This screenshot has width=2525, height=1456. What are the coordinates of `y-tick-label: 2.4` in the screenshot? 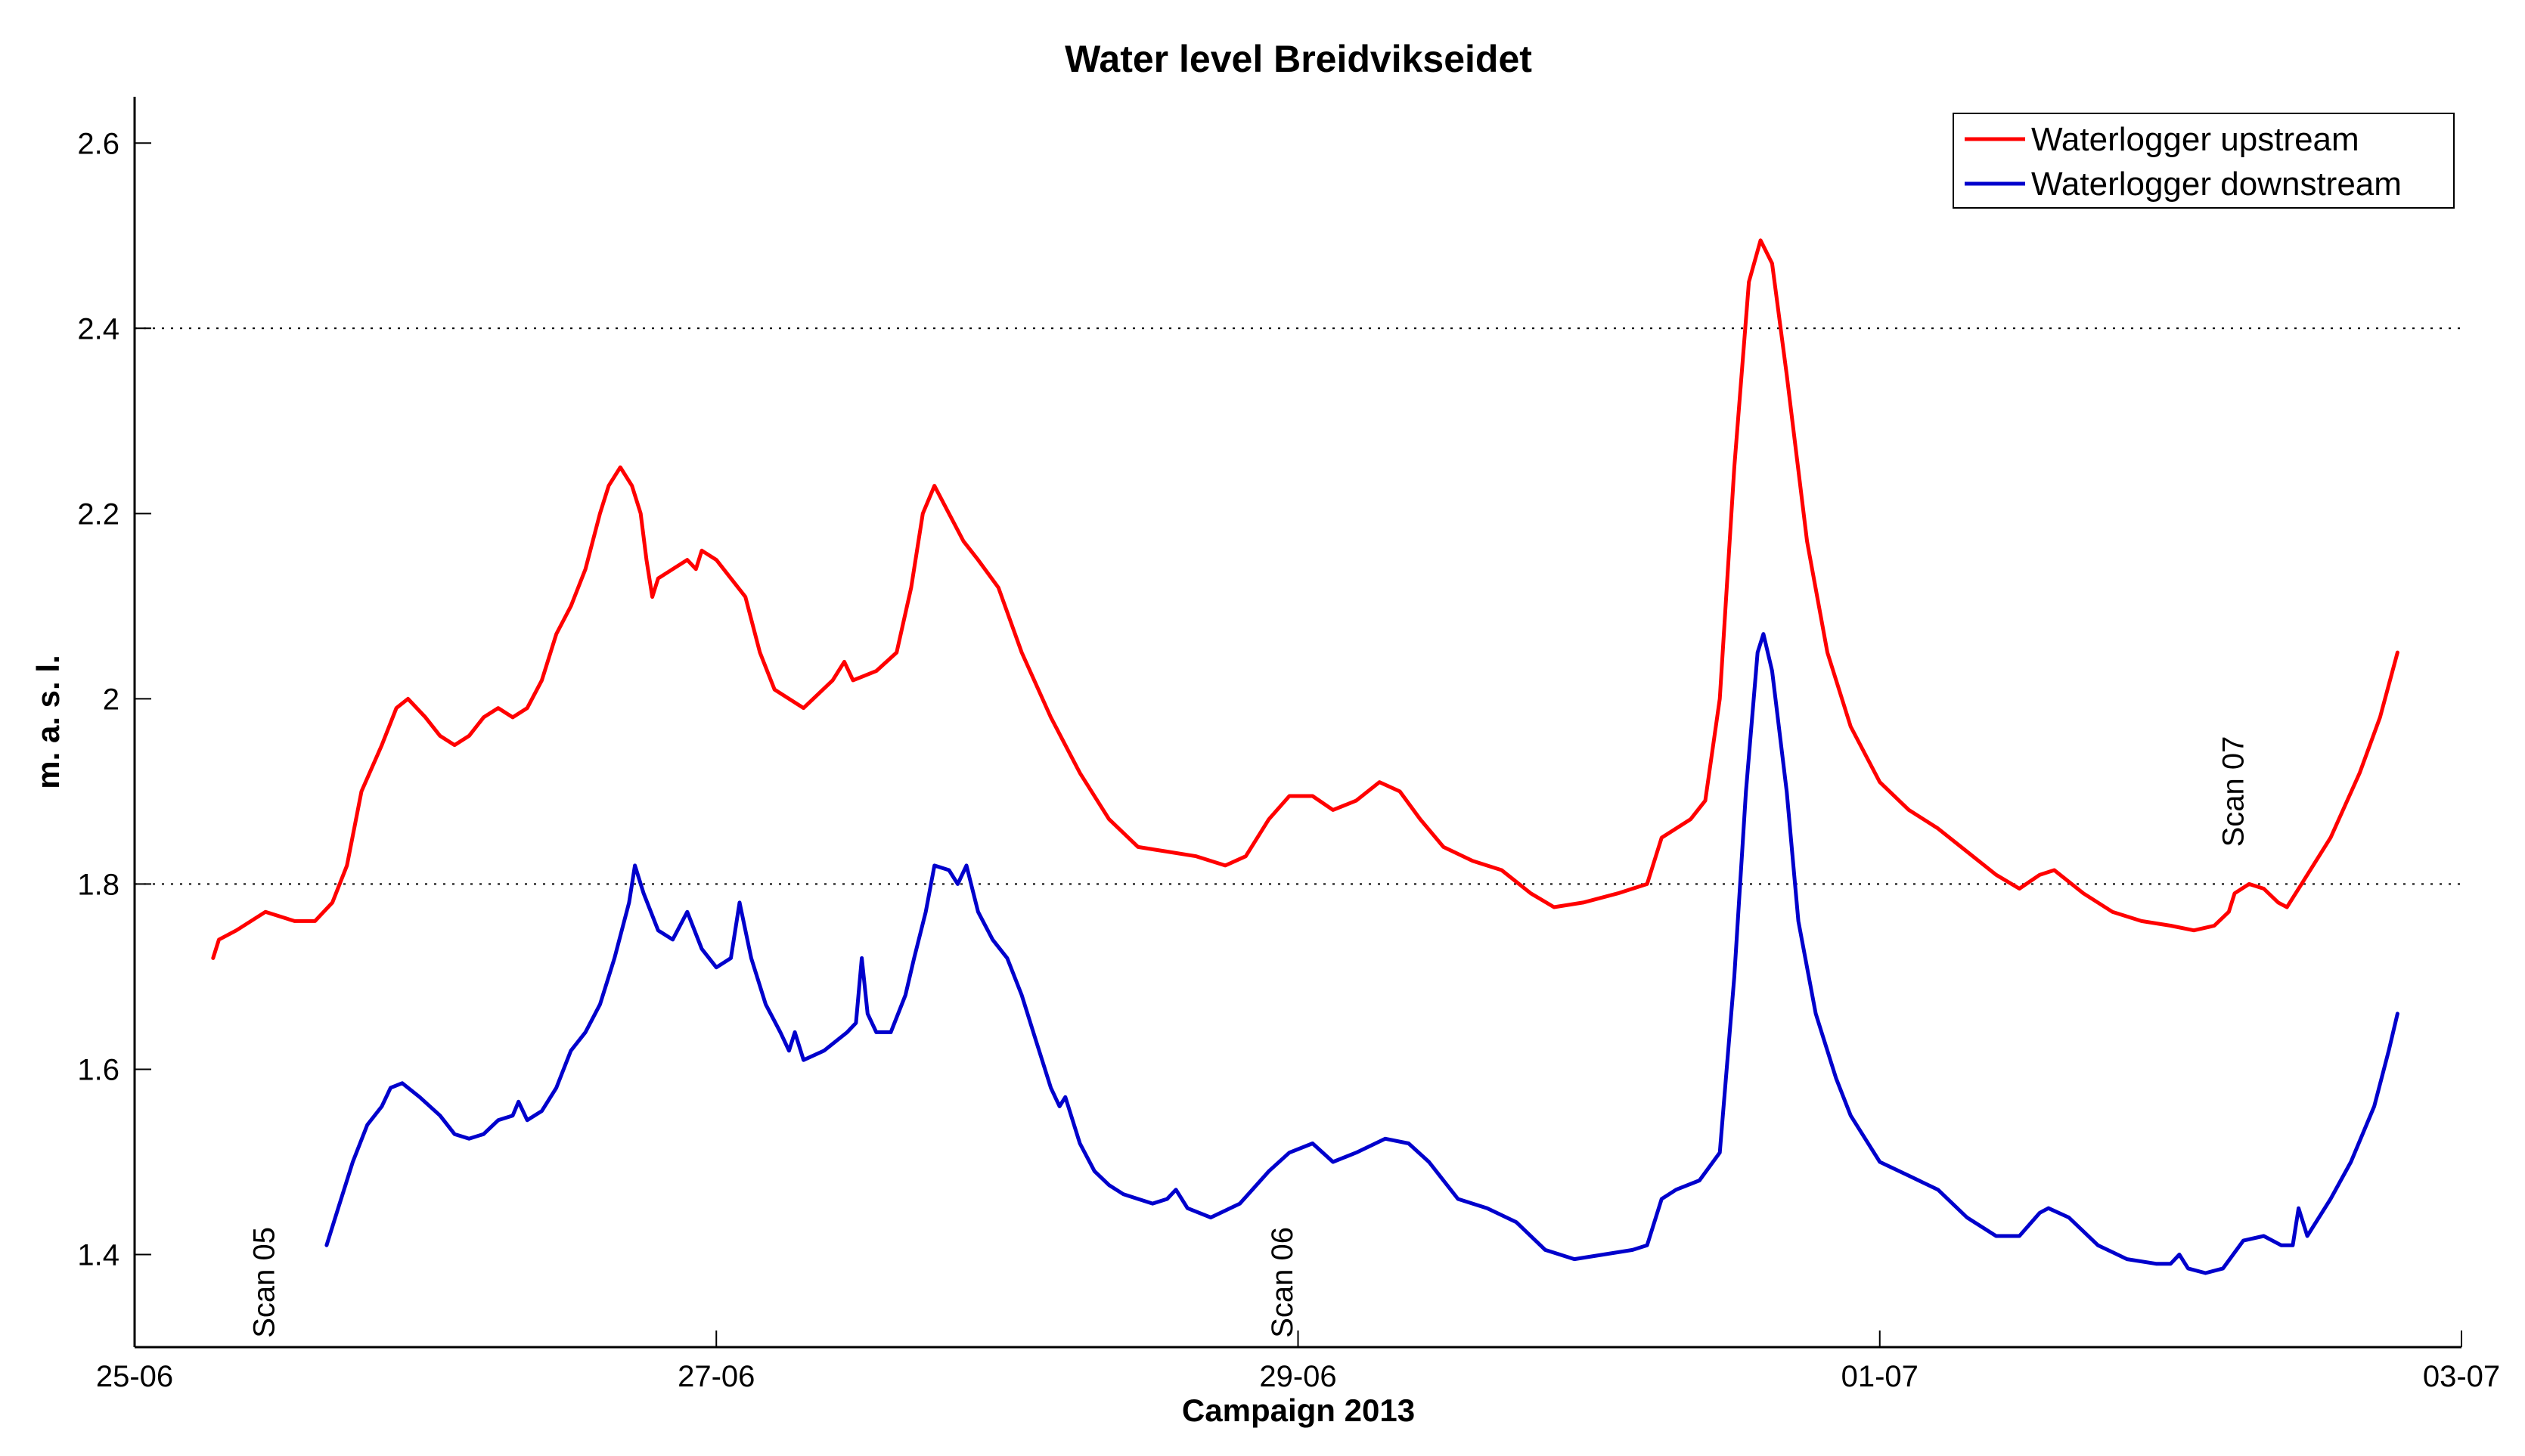 It's located at (98, 328).